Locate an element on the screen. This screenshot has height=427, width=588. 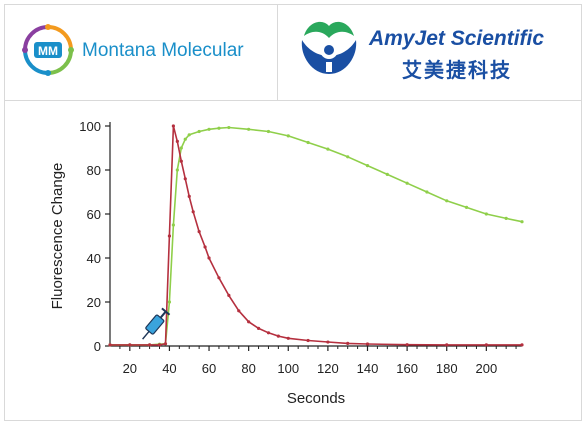
x-tick-label: 40 is located at coordinates (169, 368).